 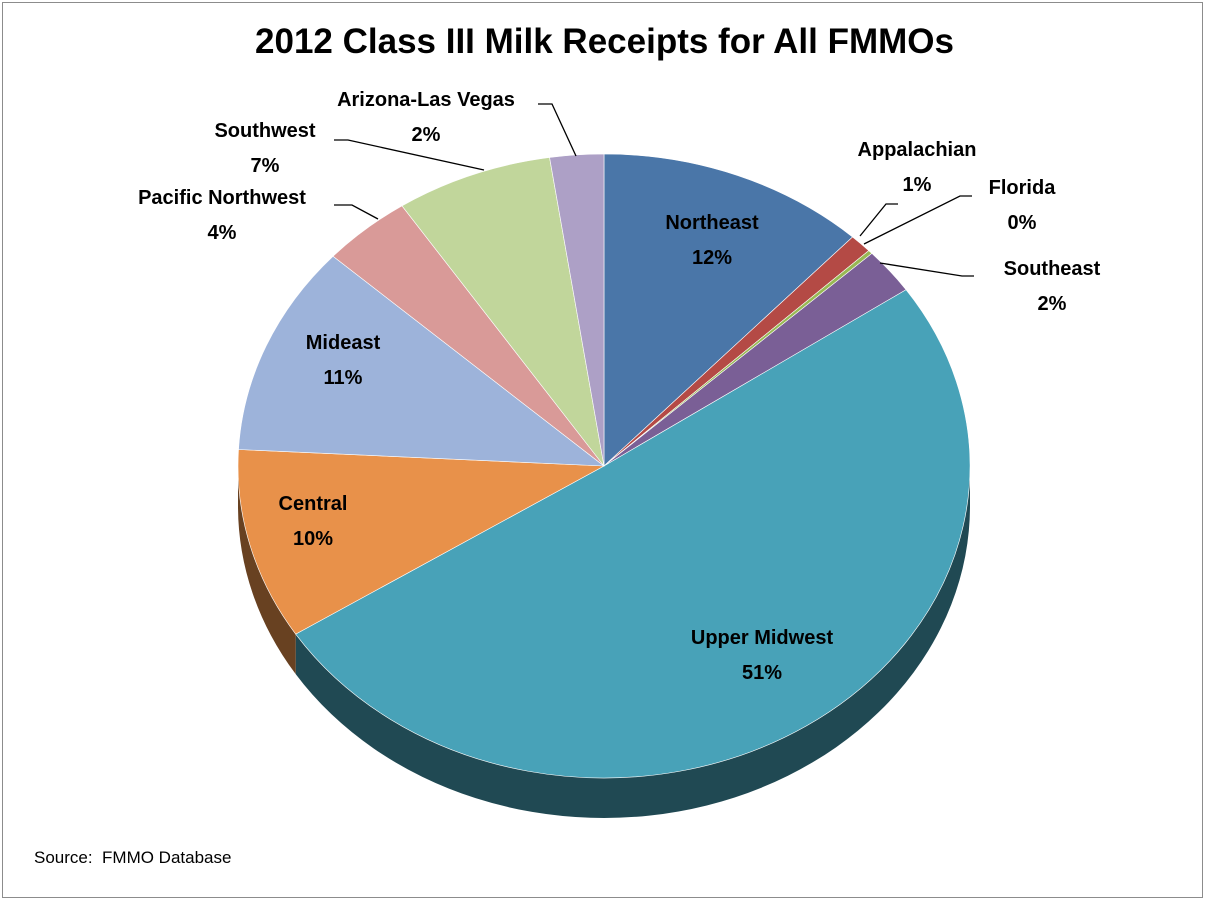 I want to click on data-label-value-mideast: 11%, so click(x=343, y=378).